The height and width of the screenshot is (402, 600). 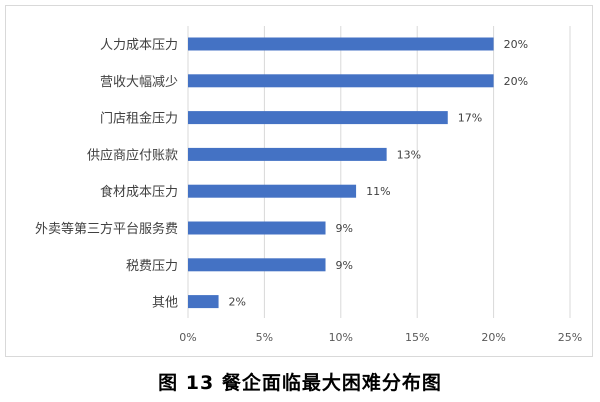 I want to click on category-label: 外卖等第三方平台服务费, so click(x=106, y=229).